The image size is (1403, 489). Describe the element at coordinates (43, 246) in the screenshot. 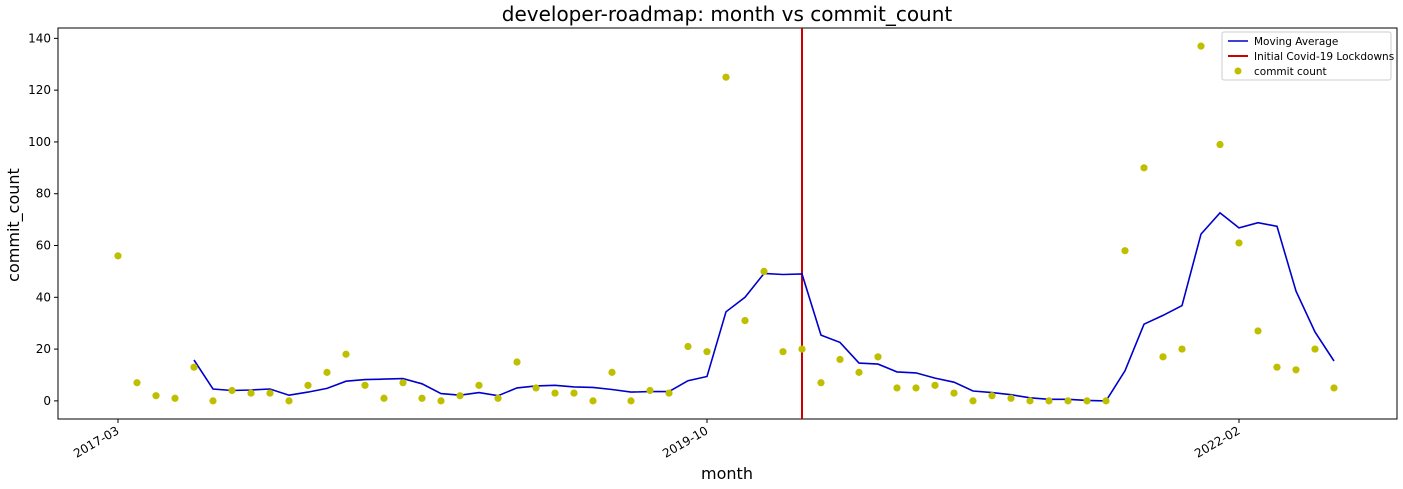

I see `y-tick-label: 60` at that location.